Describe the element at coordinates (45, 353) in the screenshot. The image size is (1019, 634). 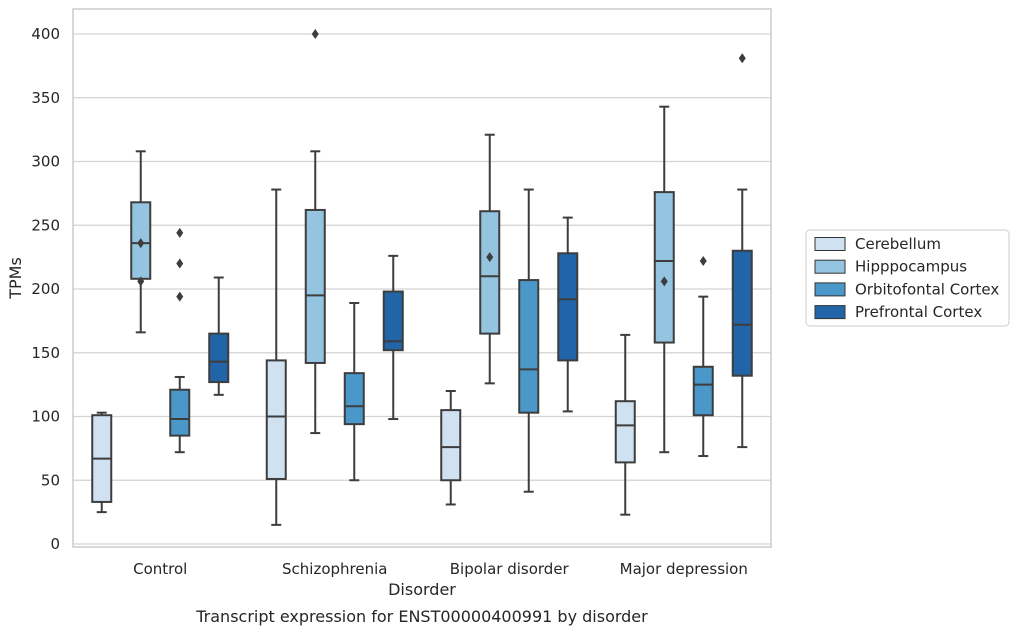
I see `y-tick-label: 150` at that location.